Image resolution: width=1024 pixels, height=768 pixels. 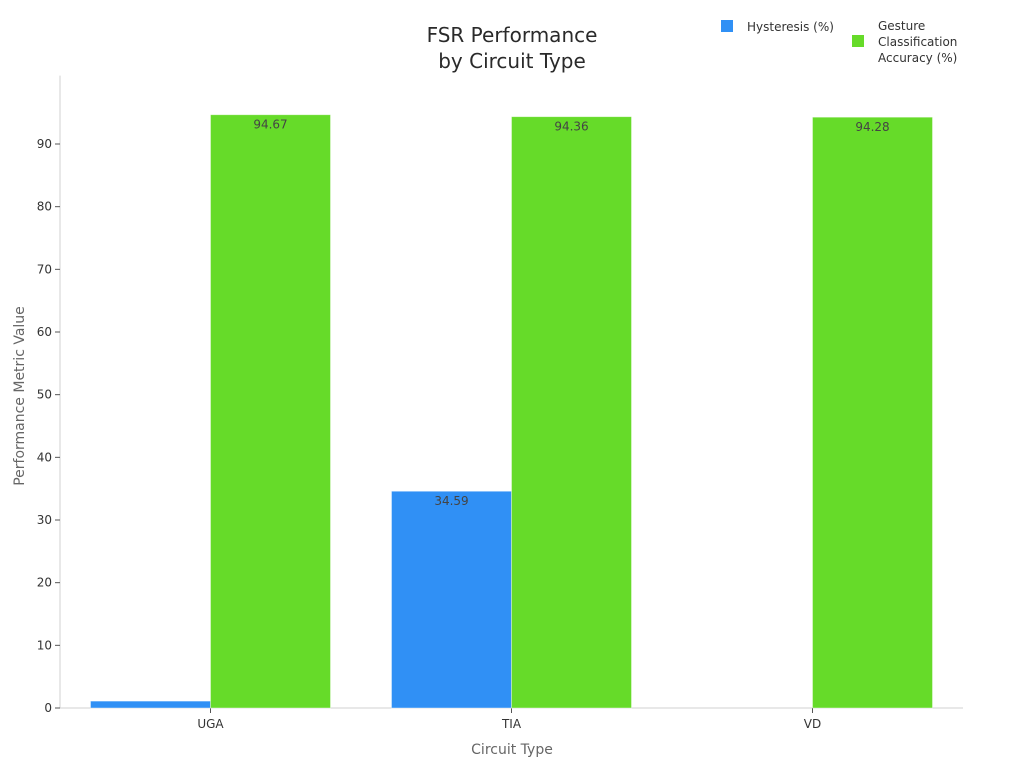 I want to click on y-tick-label: 20, so click(x=44, y=583).